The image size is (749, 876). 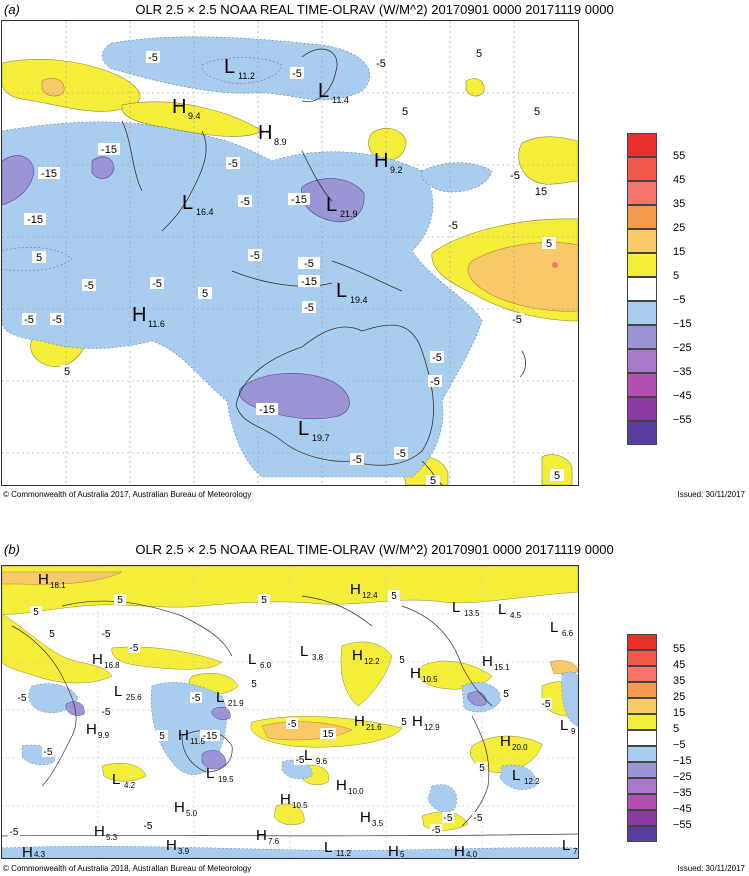 What do you see at coordinates (432, 727) in the screenshot?
I see `marker-value: 12.9` at bounding box center [432, 727].